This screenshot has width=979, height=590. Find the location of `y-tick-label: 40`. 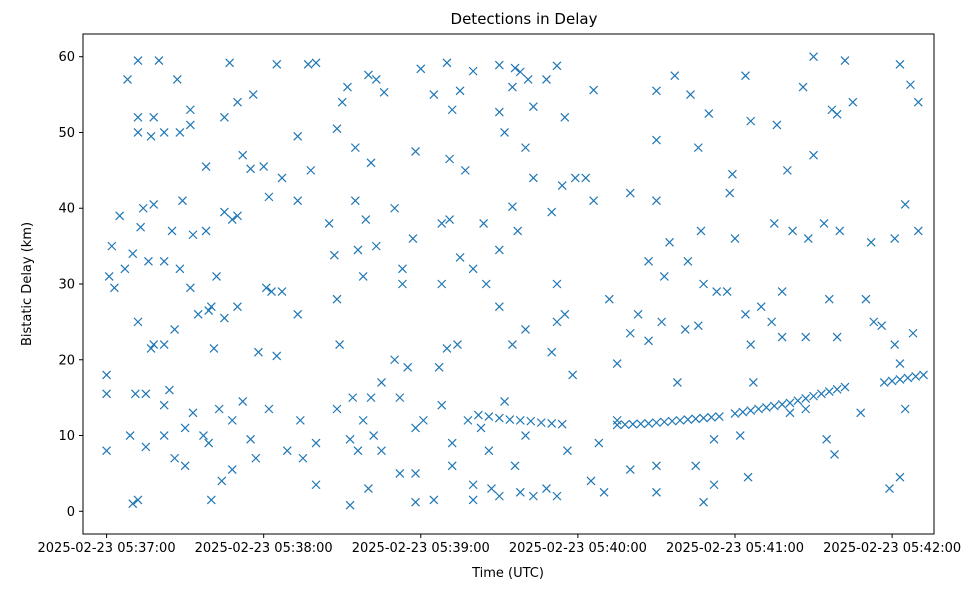

y-tick-label: 40 is located at coordinates (66, 209).